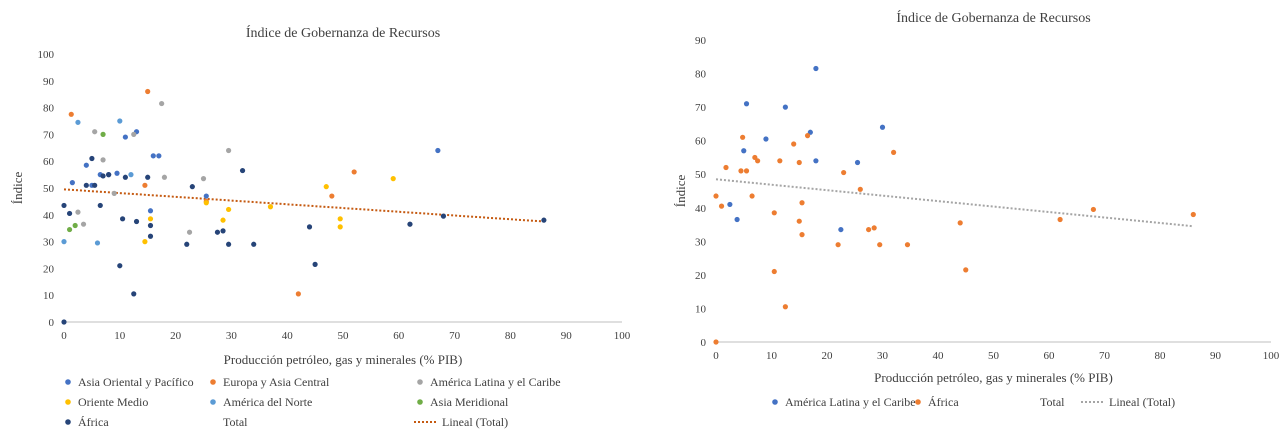  I want to click on y-tick-label: 70, so click(701, 108).